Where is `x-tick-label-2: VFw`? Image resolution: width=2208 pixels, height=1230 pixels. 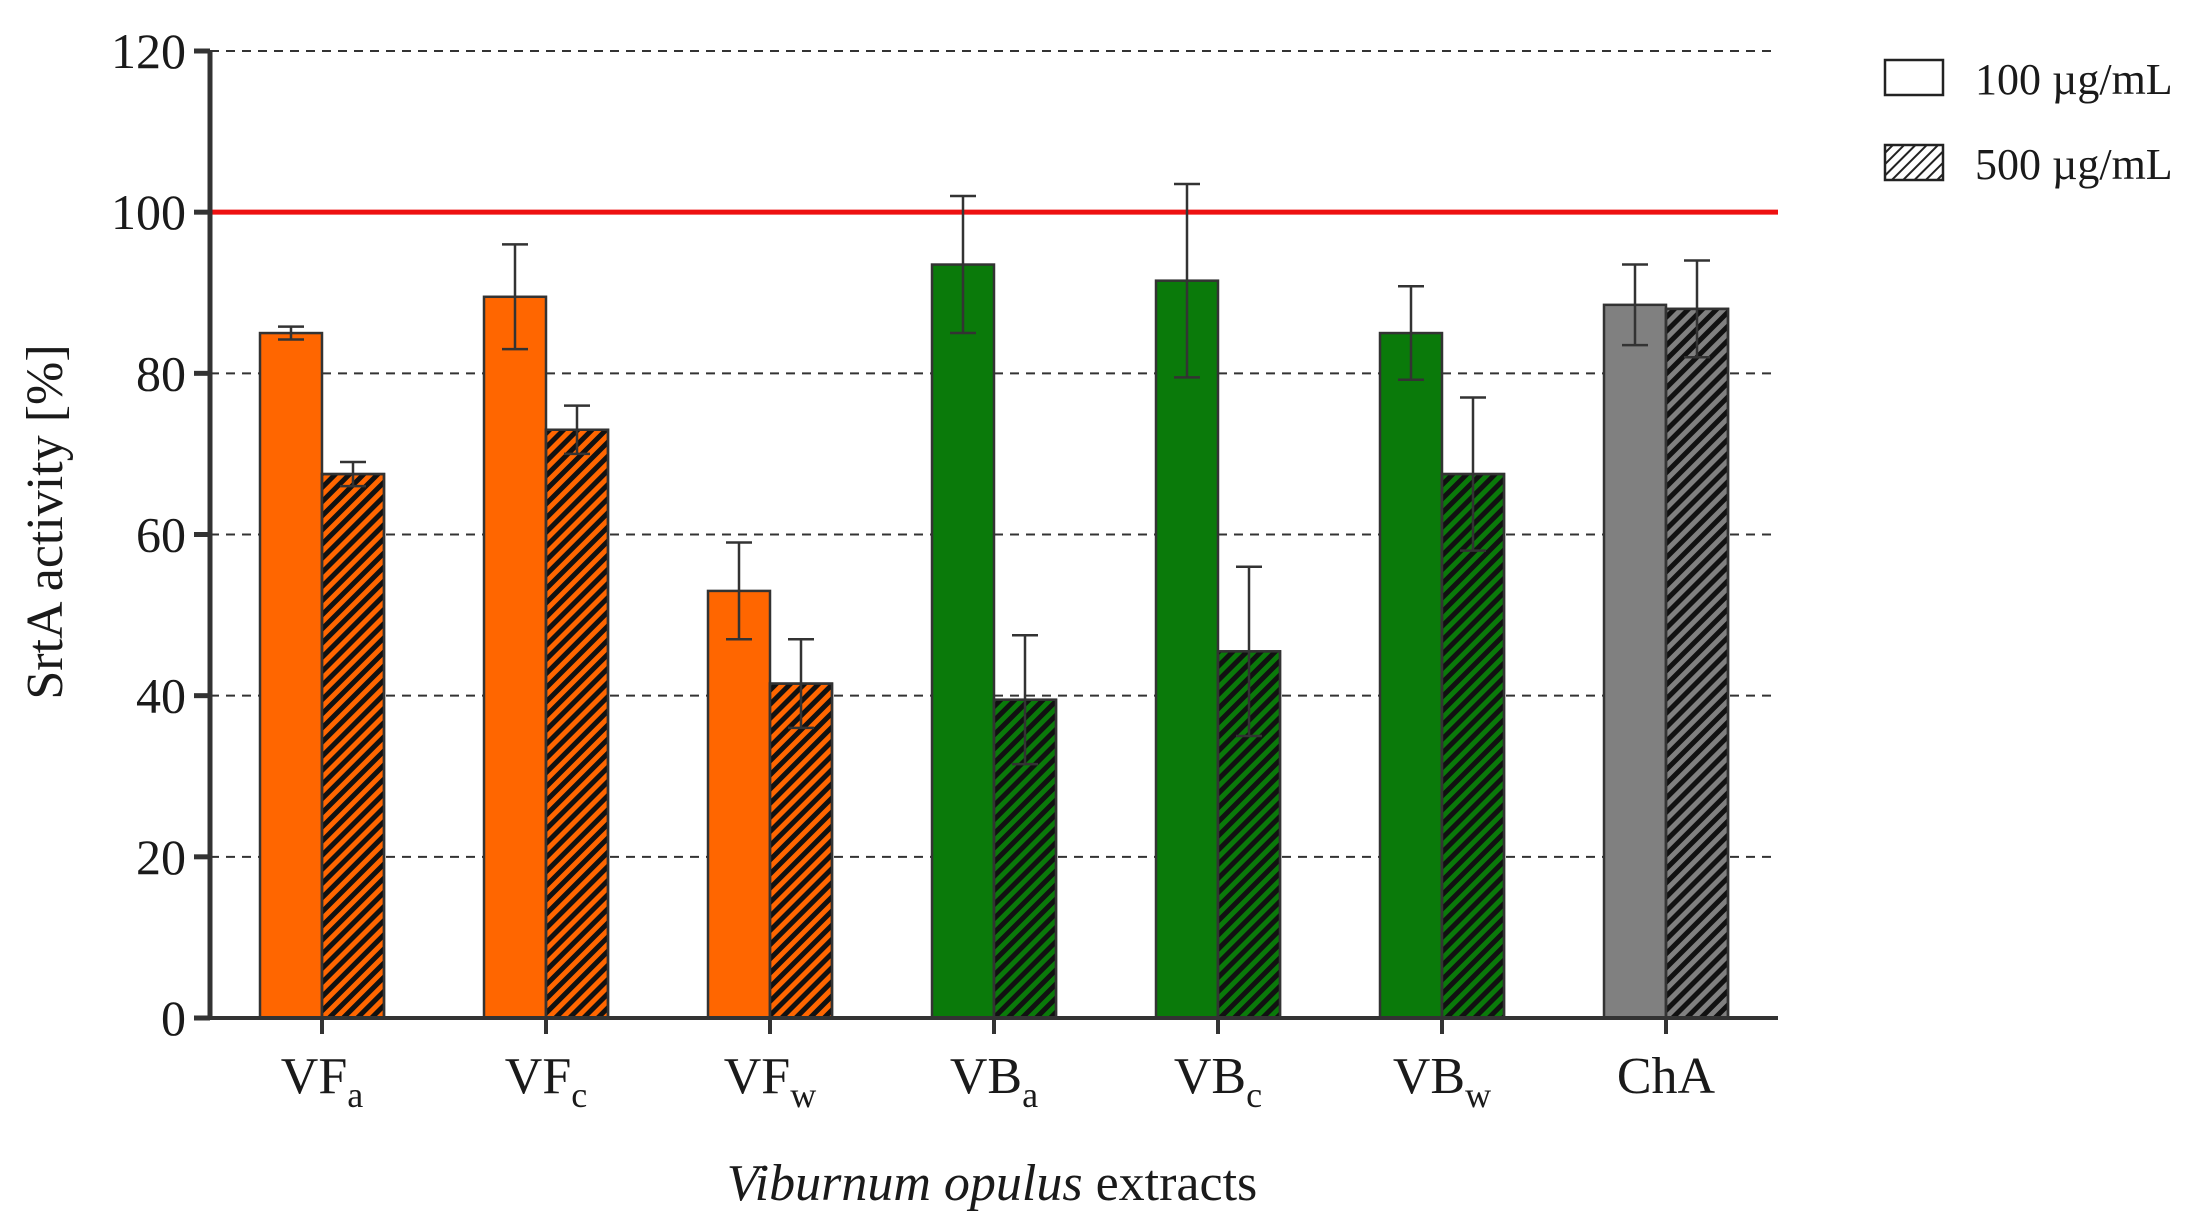
x-tick-label-2: VFw is located at coordinates (770, 1081).